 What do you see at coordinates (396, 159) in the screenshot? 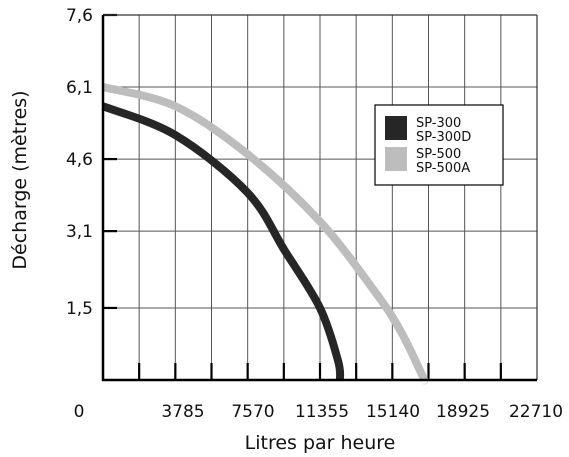
I see `legend-swatch-sp500` at bounding box center [396, 159].